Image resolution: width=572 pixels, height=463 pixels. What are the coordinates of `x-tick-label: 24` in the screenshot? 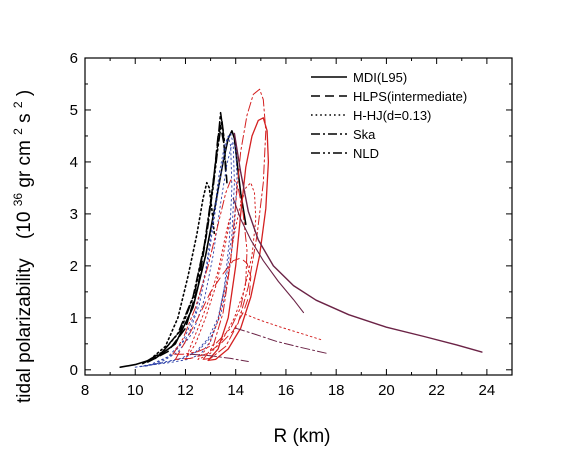 It's located at (487, 390).